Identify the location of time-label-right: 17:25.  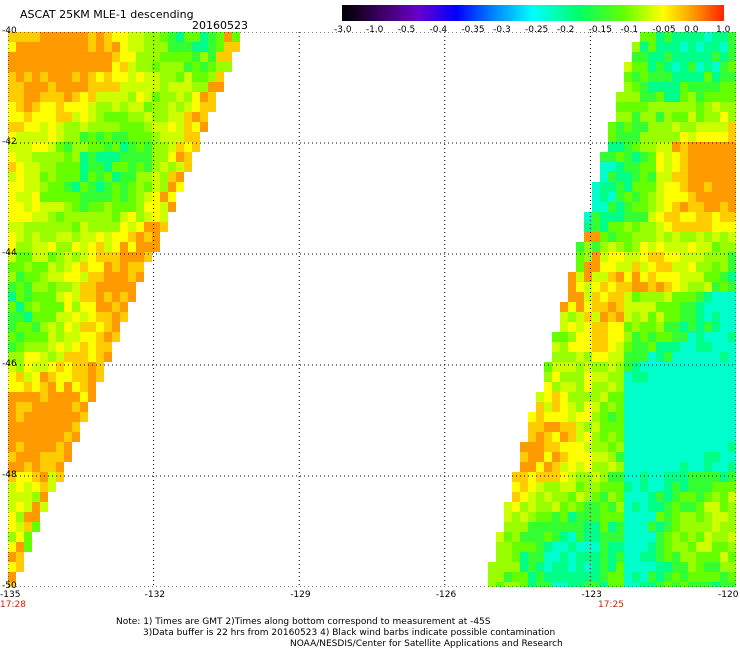
(611, 605).